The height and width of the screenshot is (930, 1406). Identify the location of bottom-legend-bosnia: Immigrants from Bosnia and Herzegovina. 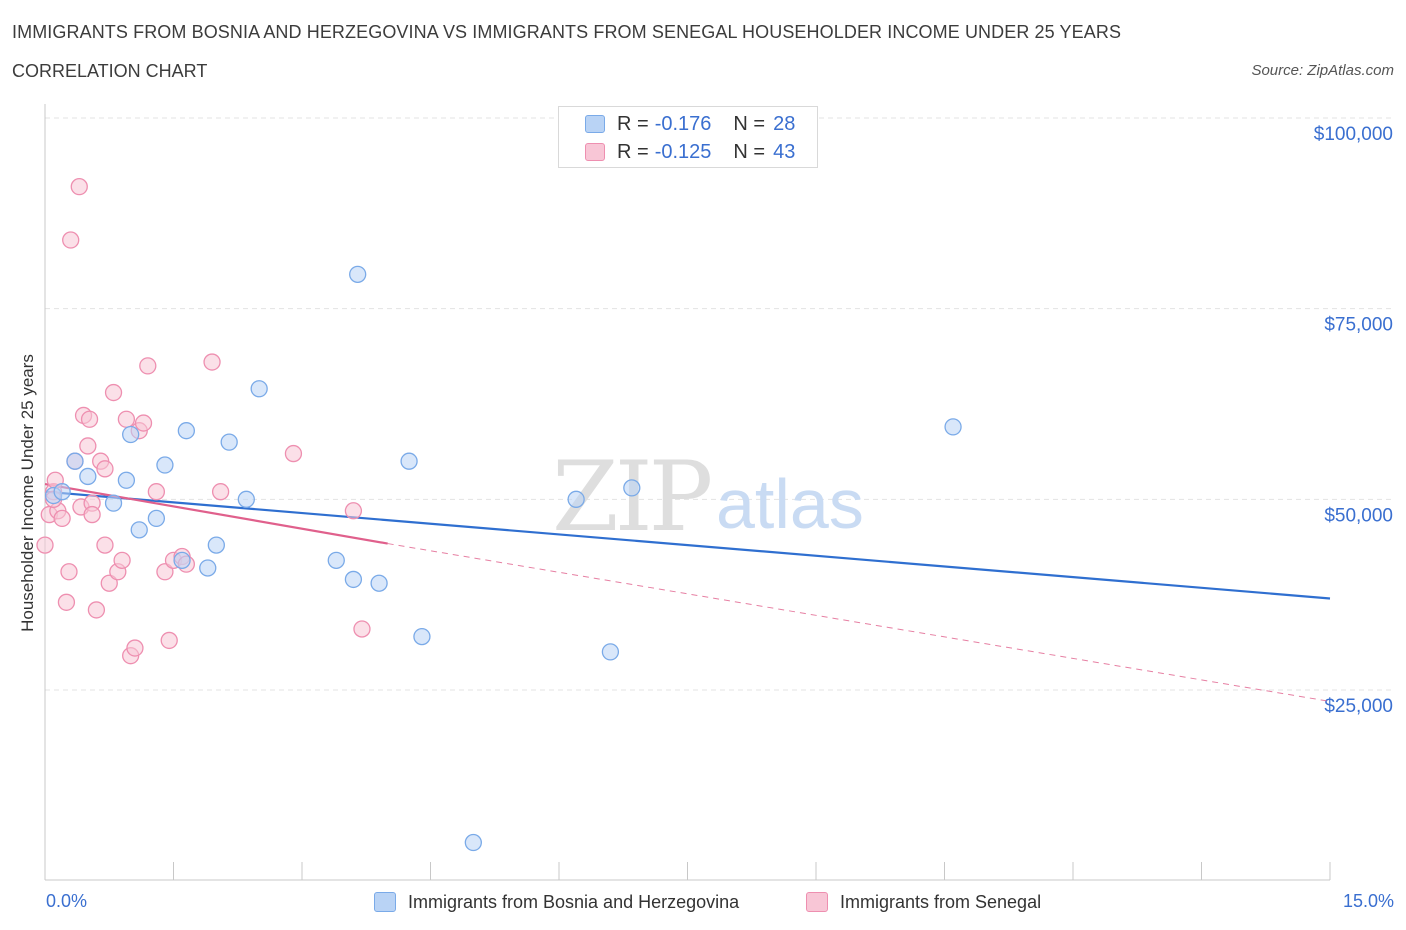
(556, 902).